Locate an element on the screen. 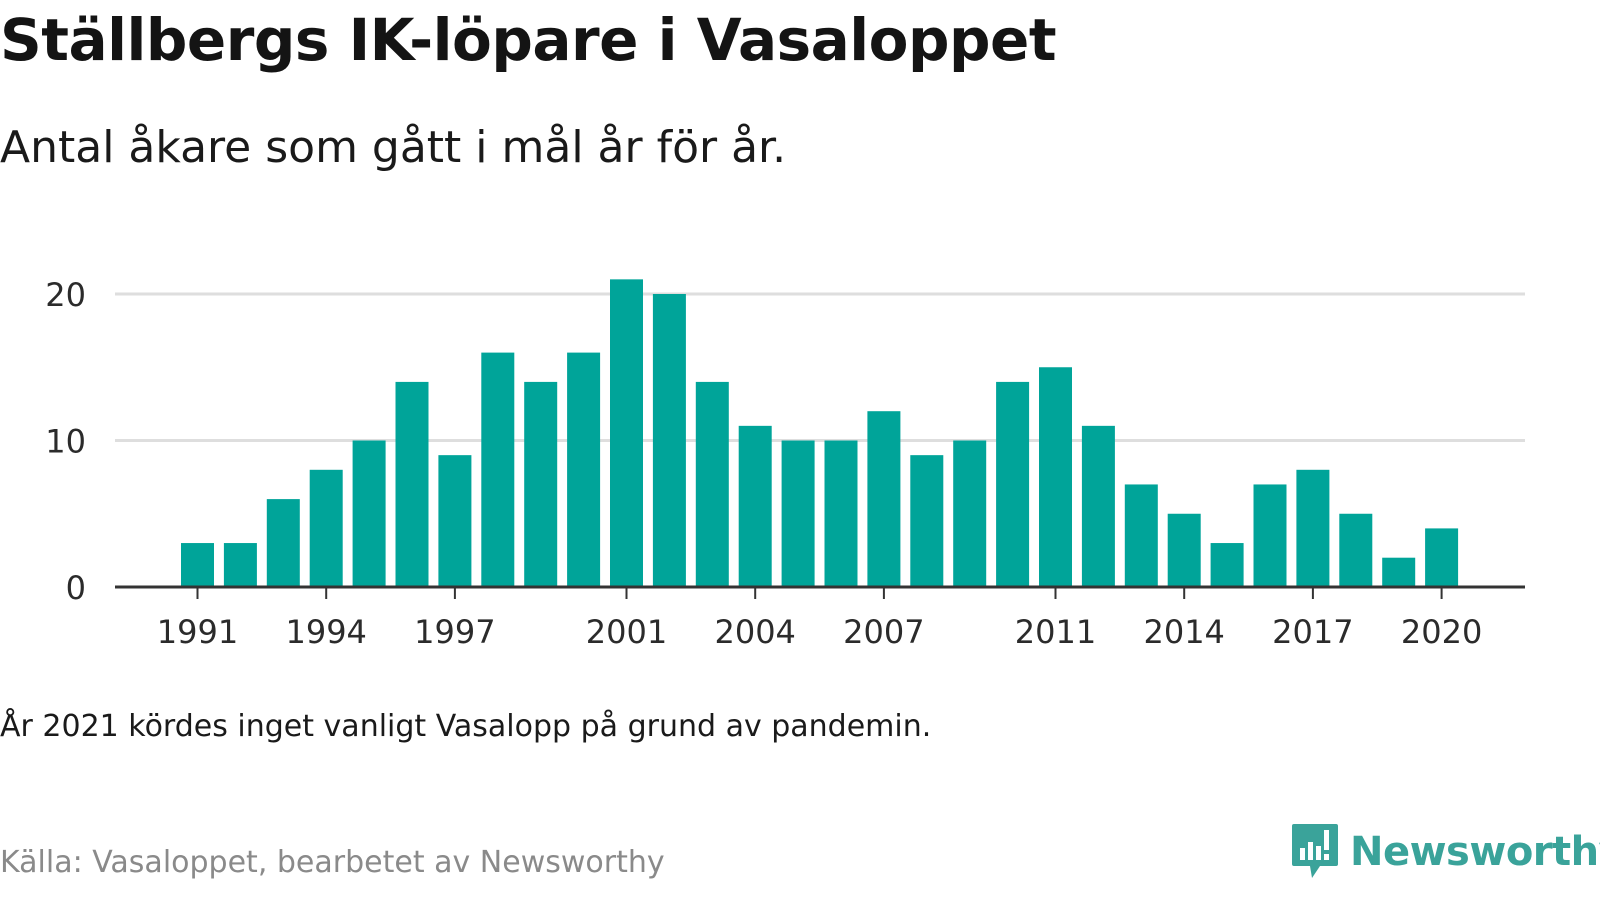  bar-1991 is located at coordinates (197, 565).